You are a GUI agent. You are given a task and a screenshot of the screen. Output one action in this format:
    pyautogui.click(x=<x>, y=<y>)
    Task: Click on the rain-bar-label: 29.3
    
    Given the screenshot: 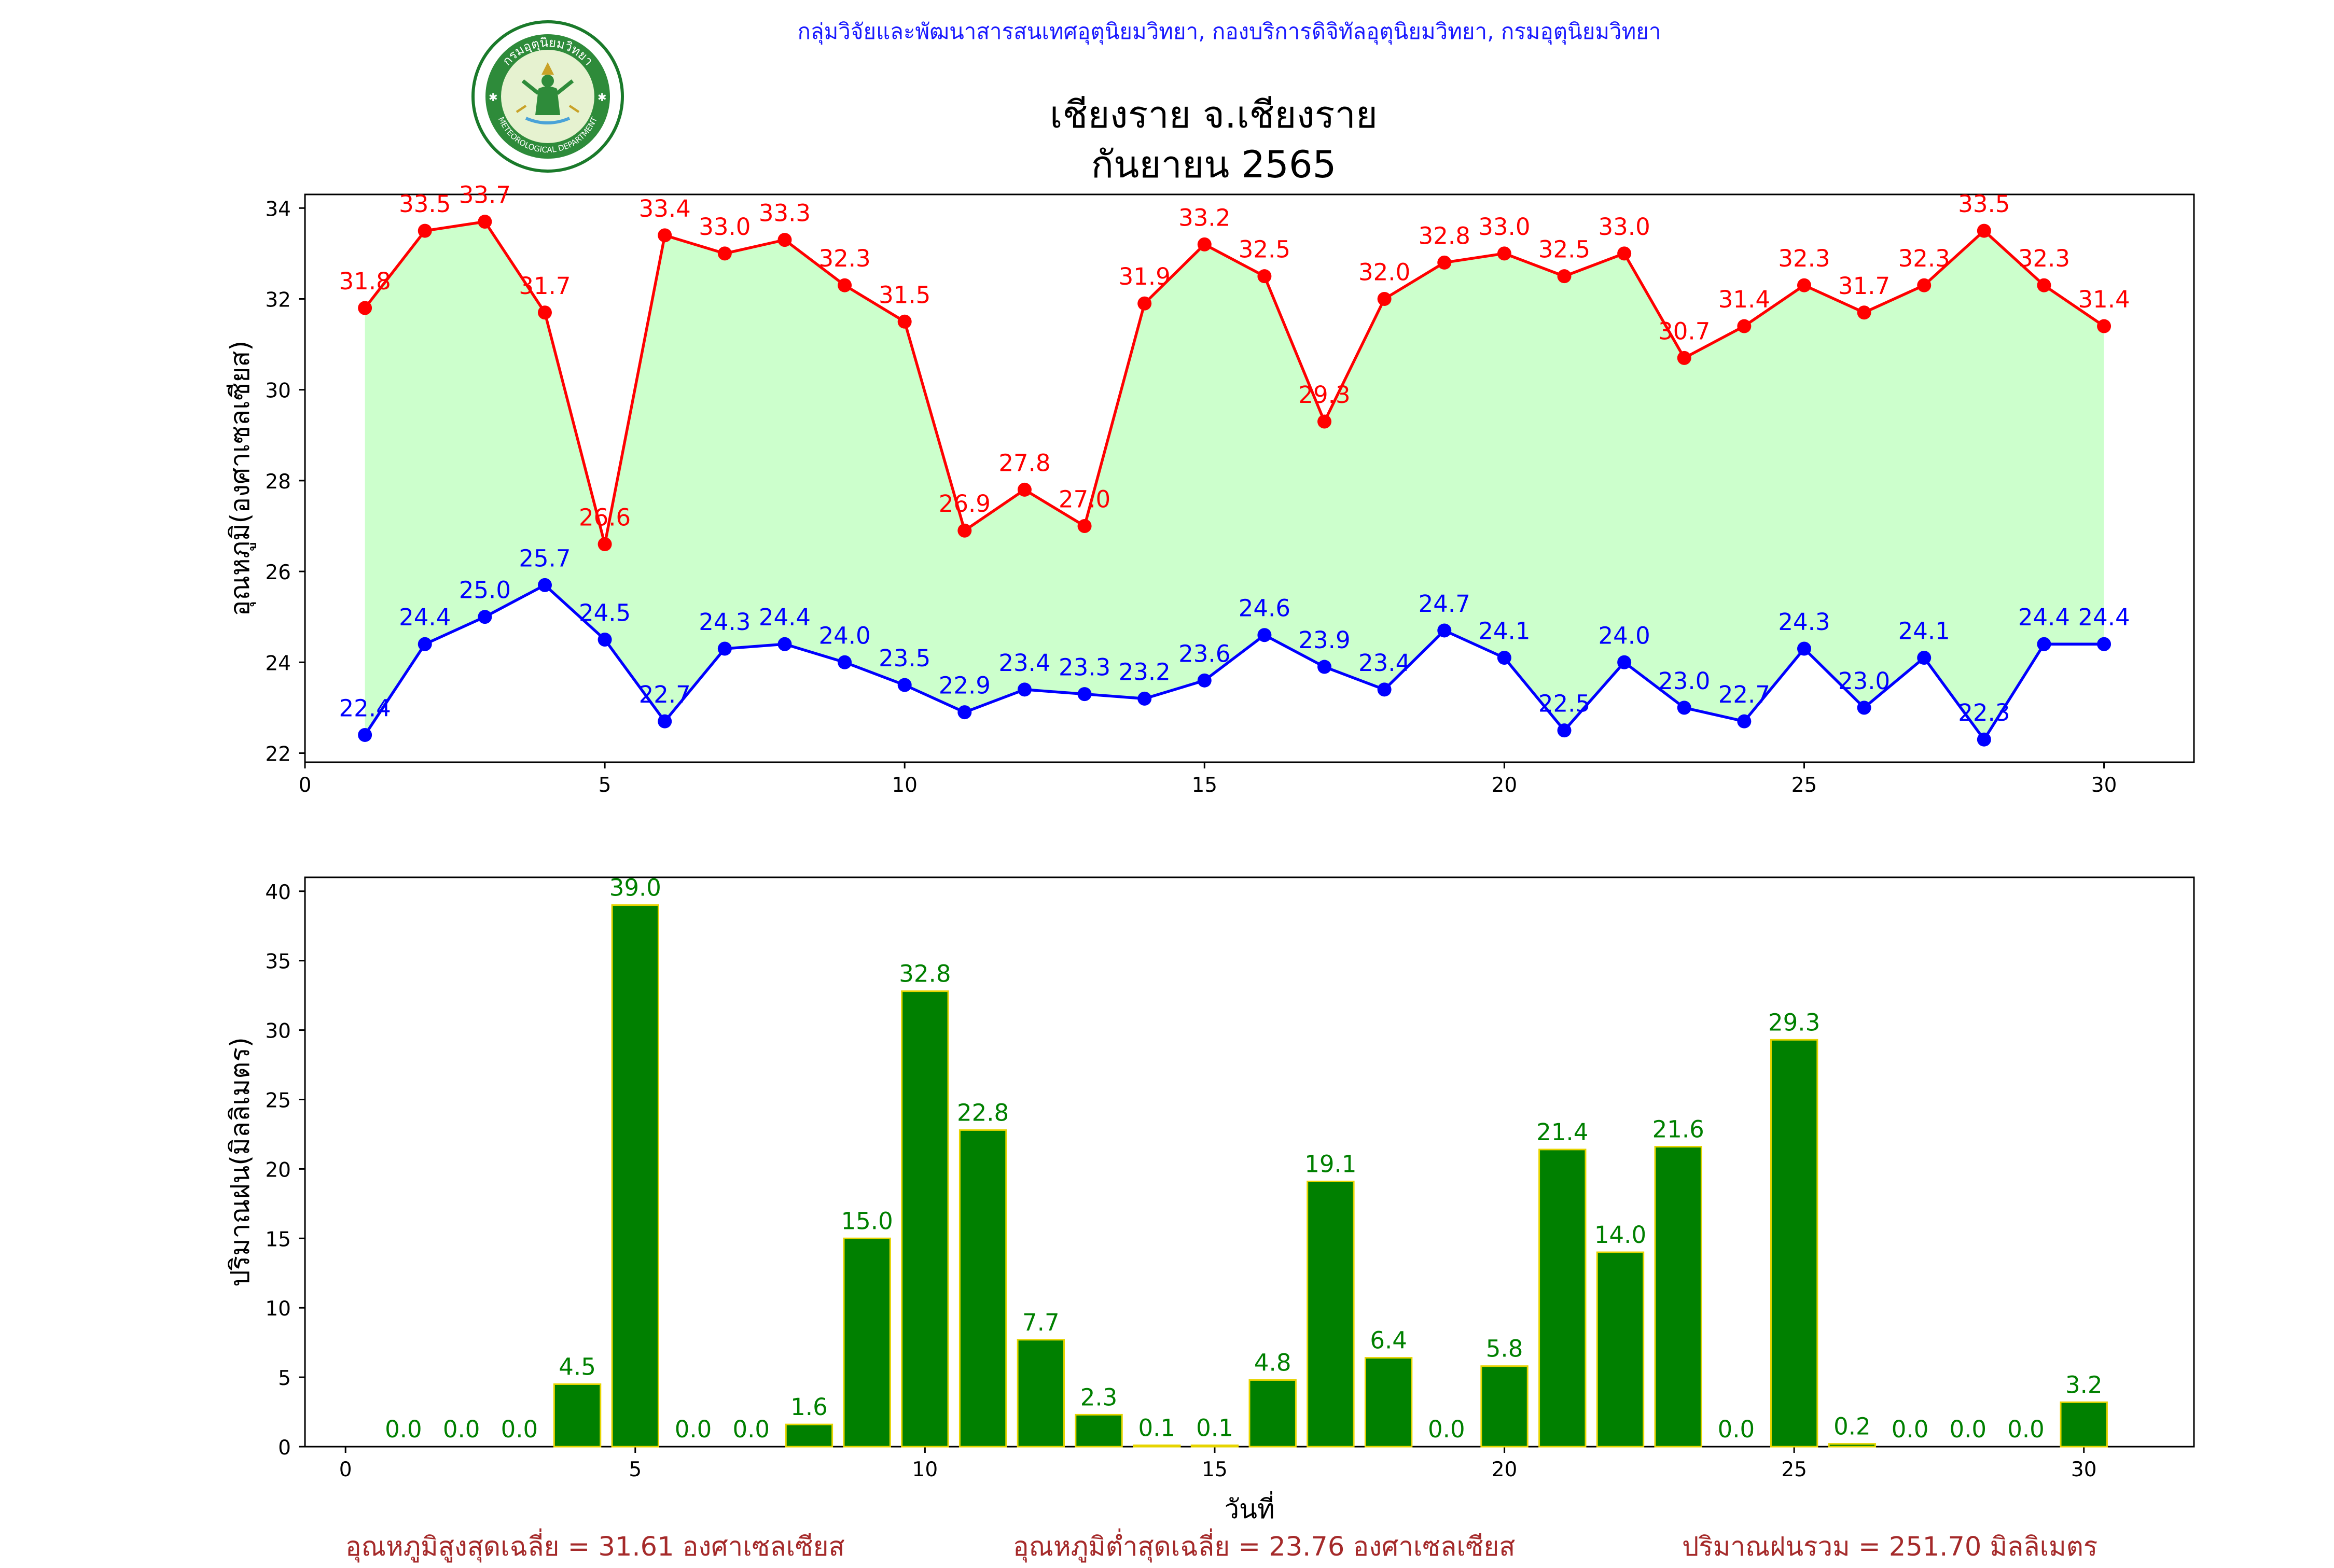 What is the action you would take?
    pyautogui.click(x=1794, y=1022)
    